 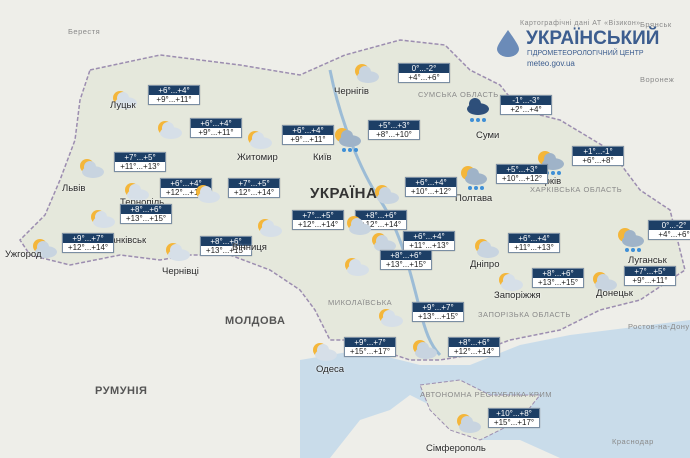 What do you see at coordinates (122, 240) in the screenshot?
I see `city-name: Франківськ` at bounding box center [122, 240].